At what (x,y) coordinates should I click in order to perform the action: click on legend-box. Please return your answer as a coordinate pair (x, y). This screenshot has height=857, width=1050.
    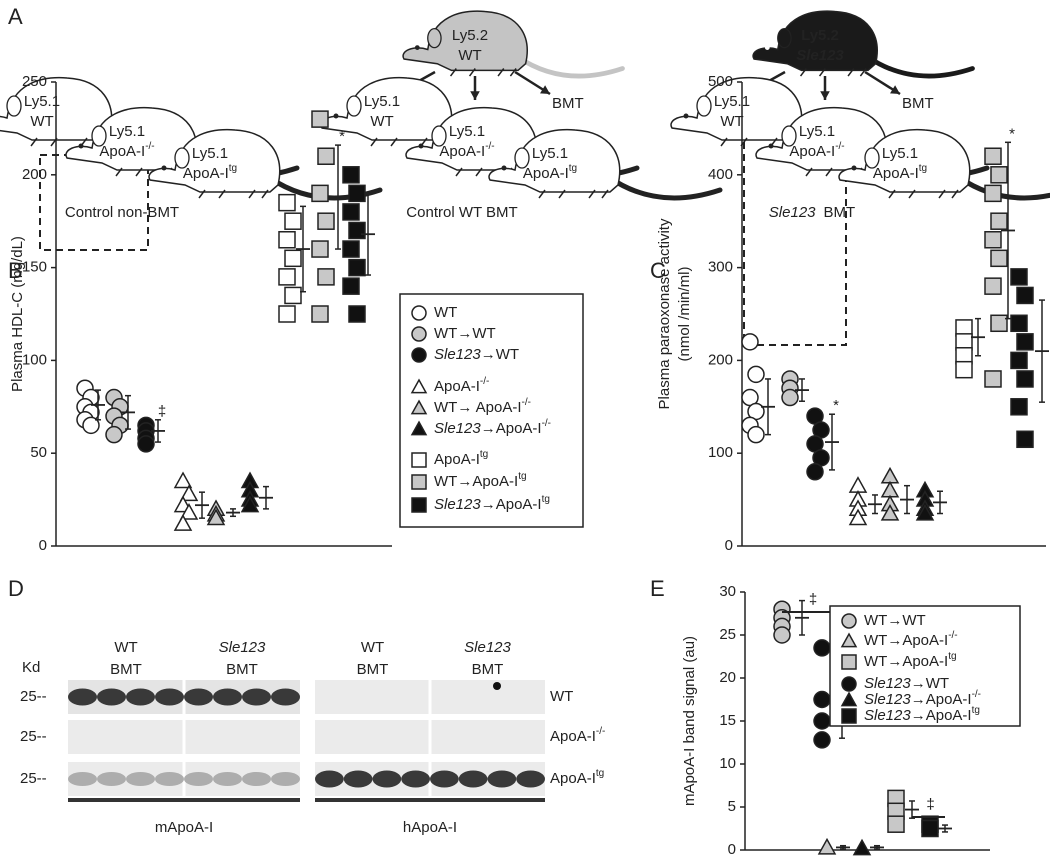
    Looking at the image, I should click on (491, 410).